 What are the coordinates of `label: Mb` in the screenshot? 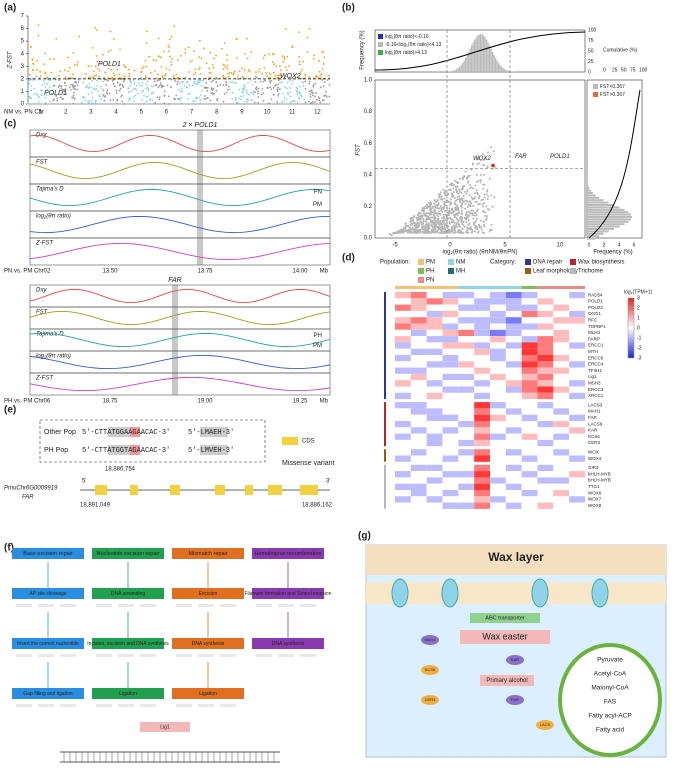 It's located at (324, 272).